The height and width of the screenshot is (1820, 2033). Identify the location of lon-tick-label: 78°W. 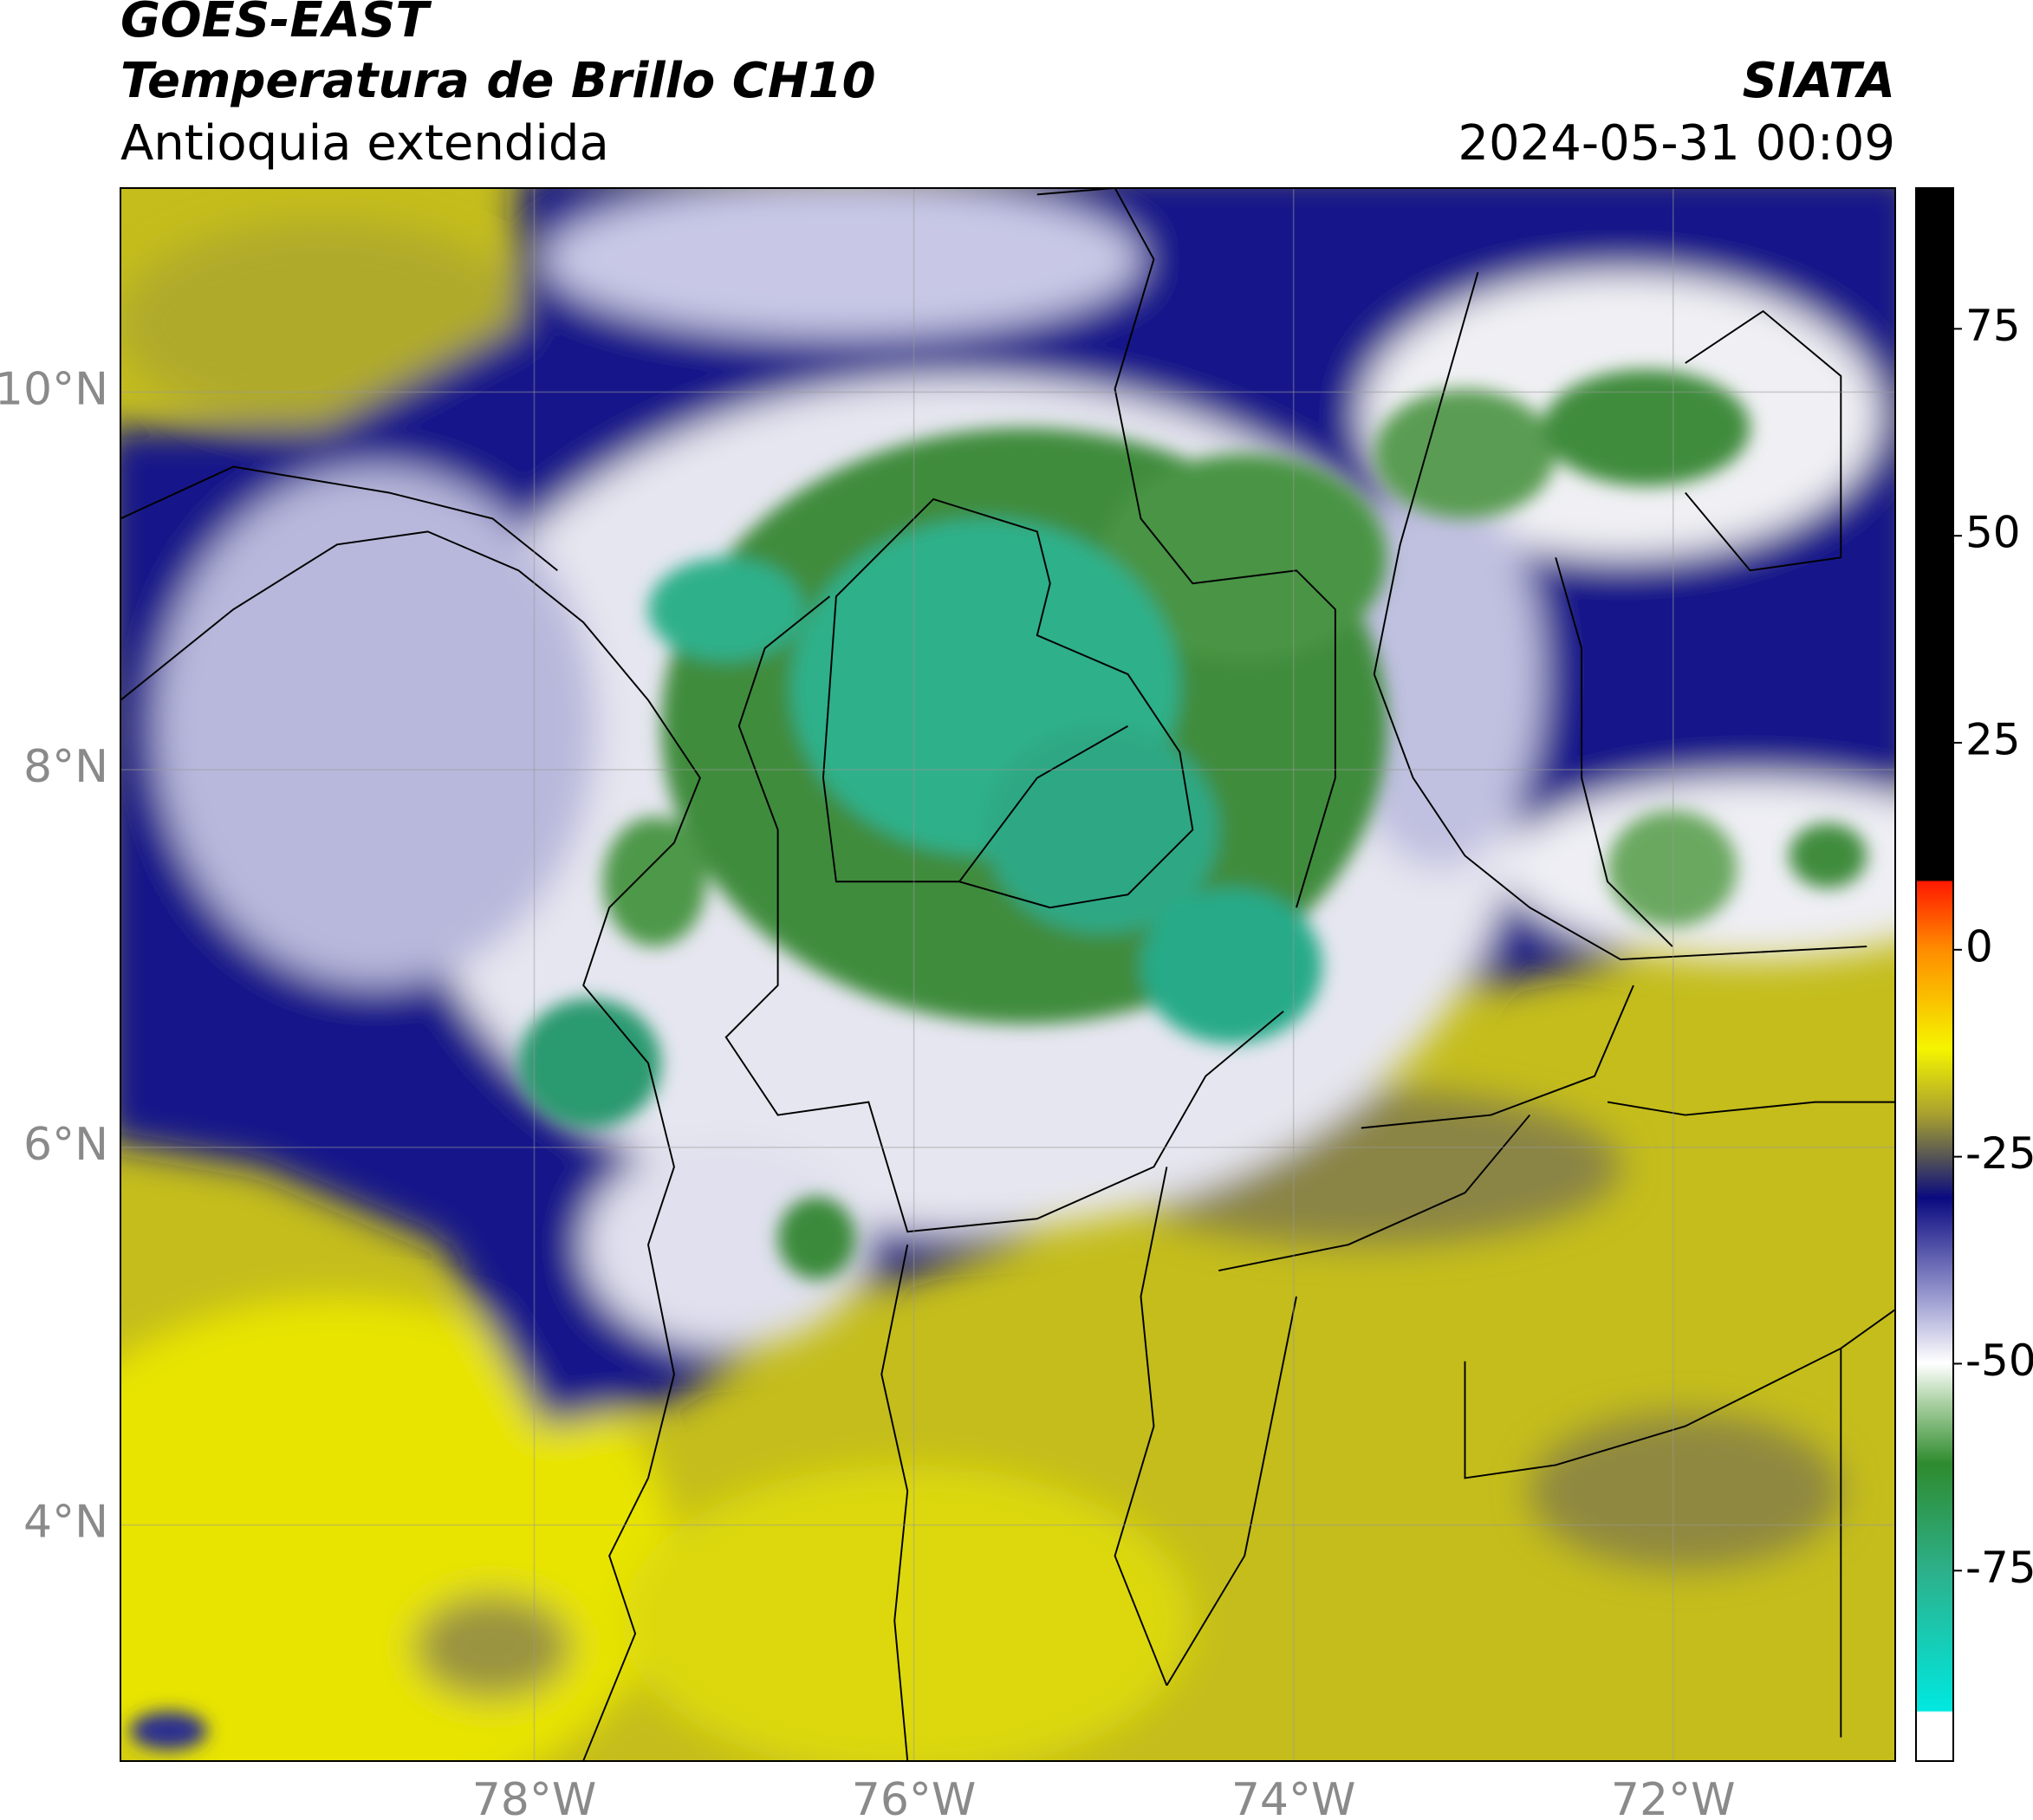
(534, 1797).